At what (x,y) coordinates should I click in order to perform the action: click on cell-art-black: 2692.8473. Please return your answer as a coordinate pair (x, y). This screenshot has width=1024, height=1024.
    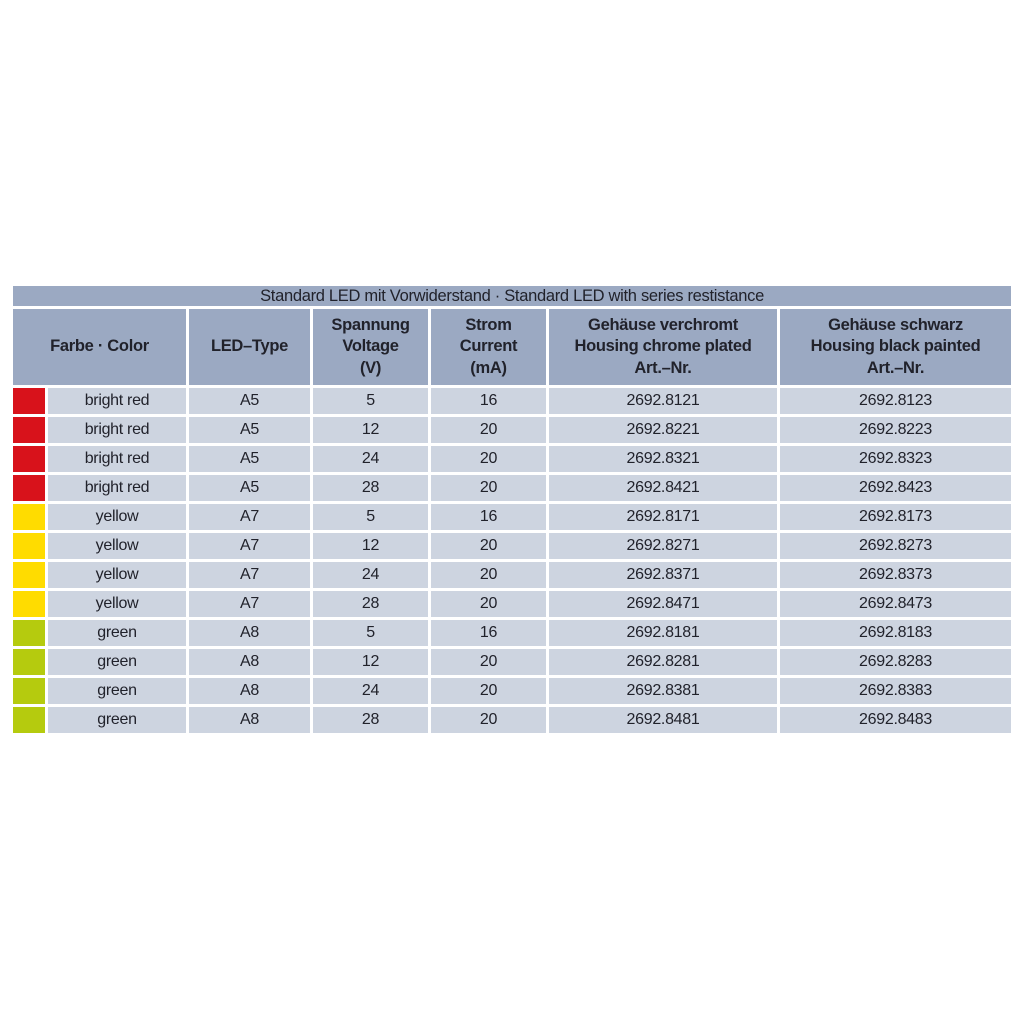
    Looking at the image, I should click on (896, 604).